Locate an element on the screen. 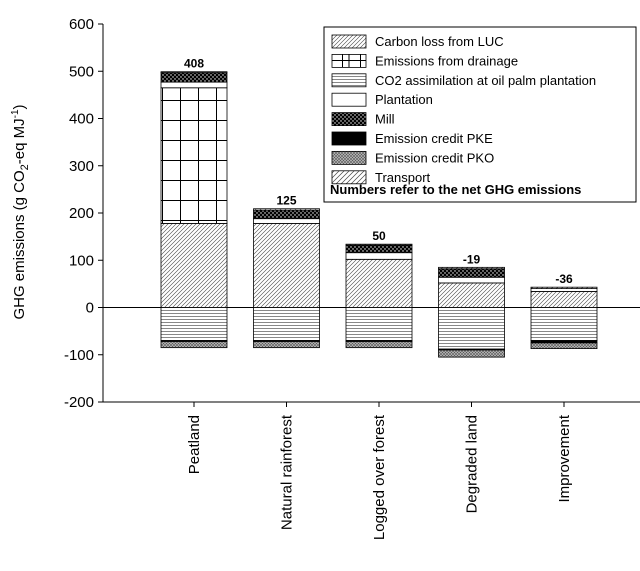  y-tick-label: 0 is located at coordinates (90, 308).